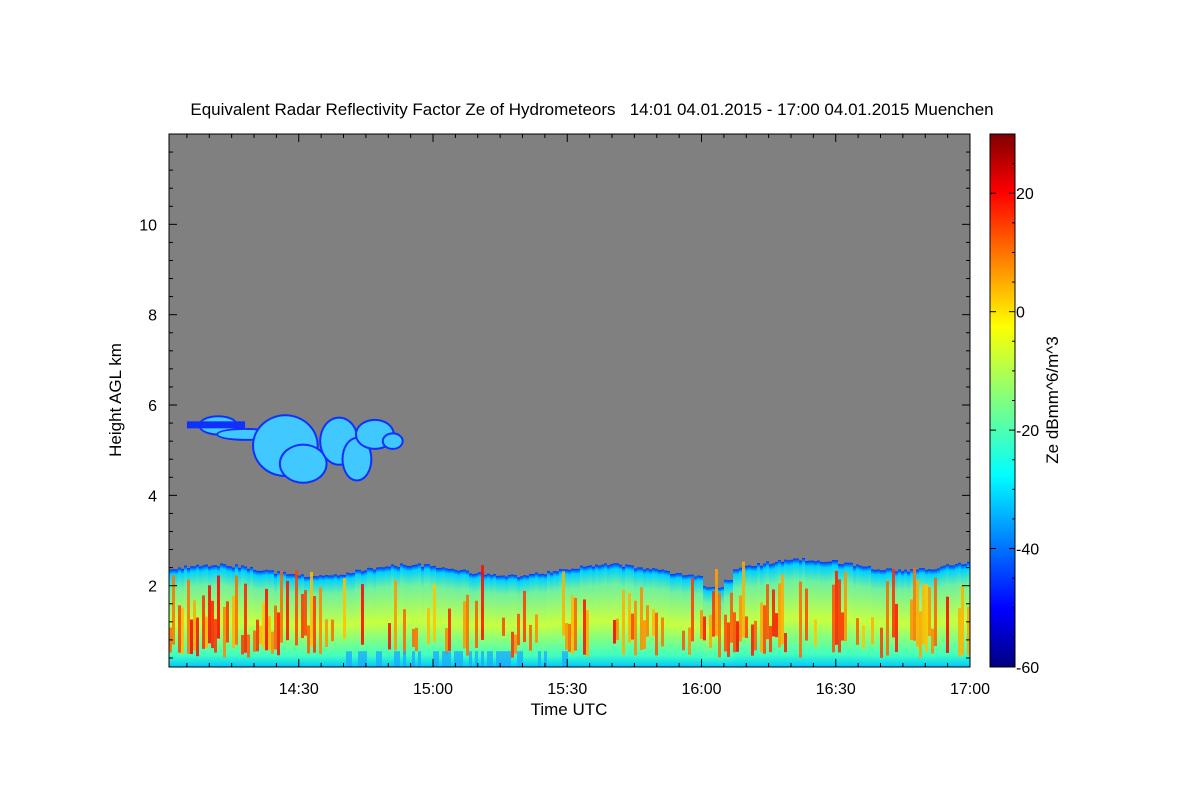 The image size is (1200, 800). Describe the element at coordinates (836, 689) in the screenshot. I see `x-tick-label: 16:30` at that location.